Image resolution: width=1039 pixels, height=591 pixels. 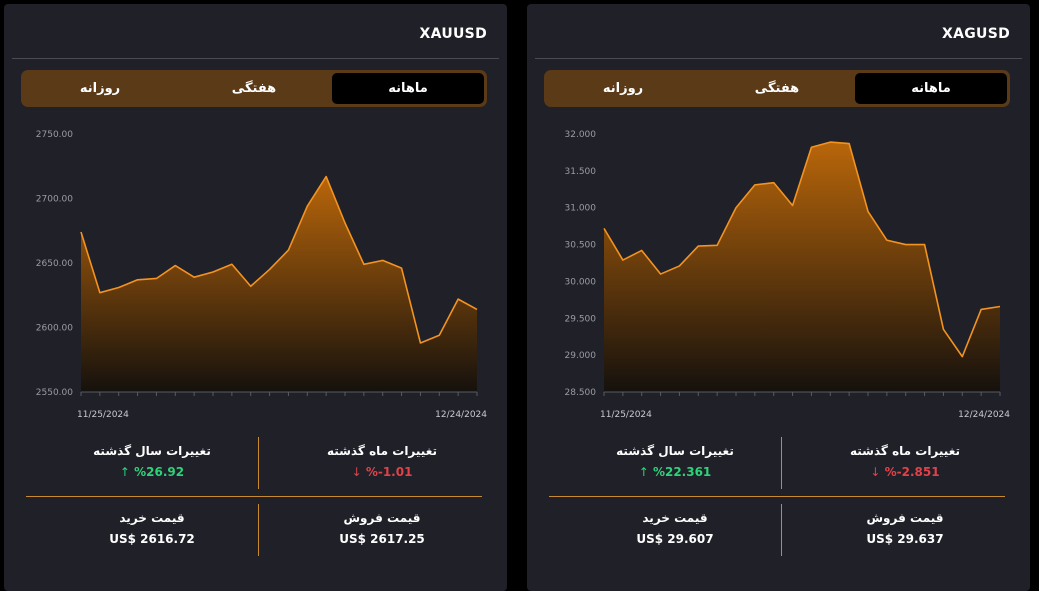 What do you see at coordinates (675, 461) in the screenshot?
I see `year-change-stat: تغییرات سال گذشته ↑ %22.361` at bounding box center [675, 461].